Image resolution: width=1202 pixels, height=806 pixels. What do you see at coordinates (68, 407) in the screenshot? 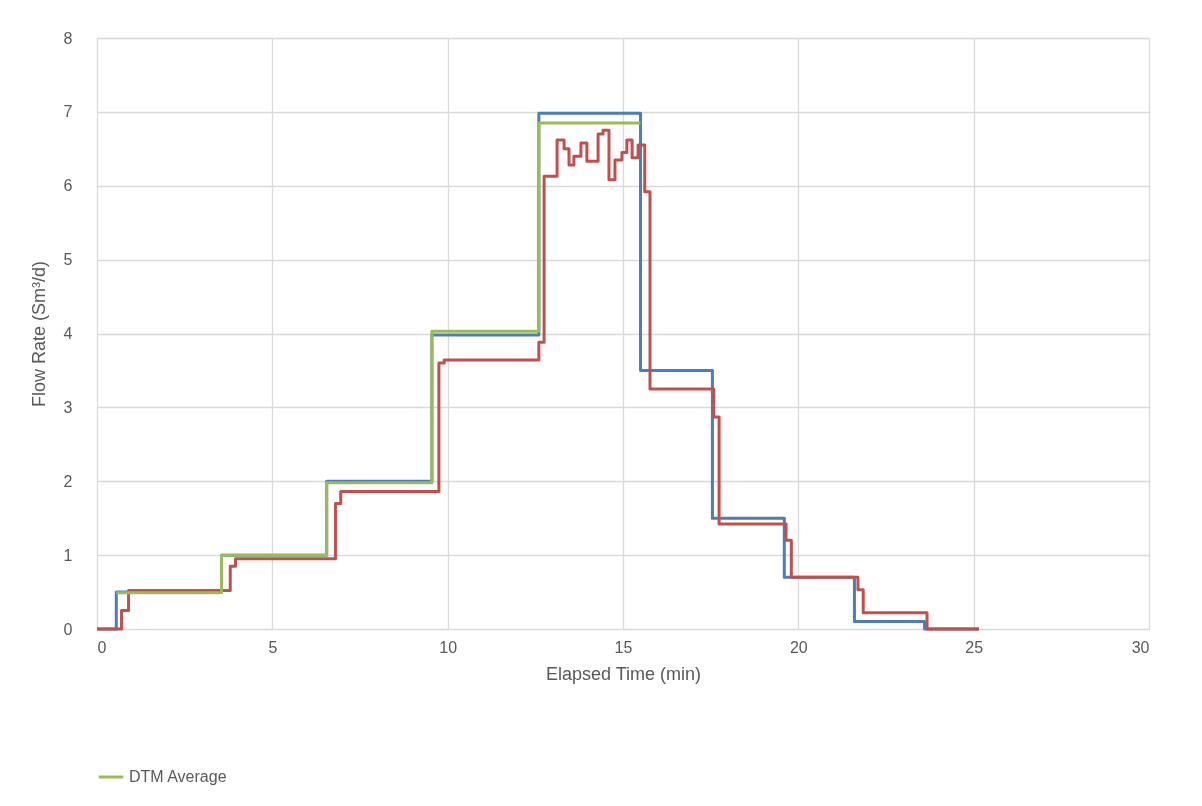
I see `y-tick-label: 3` at bounding box center [68, 407].